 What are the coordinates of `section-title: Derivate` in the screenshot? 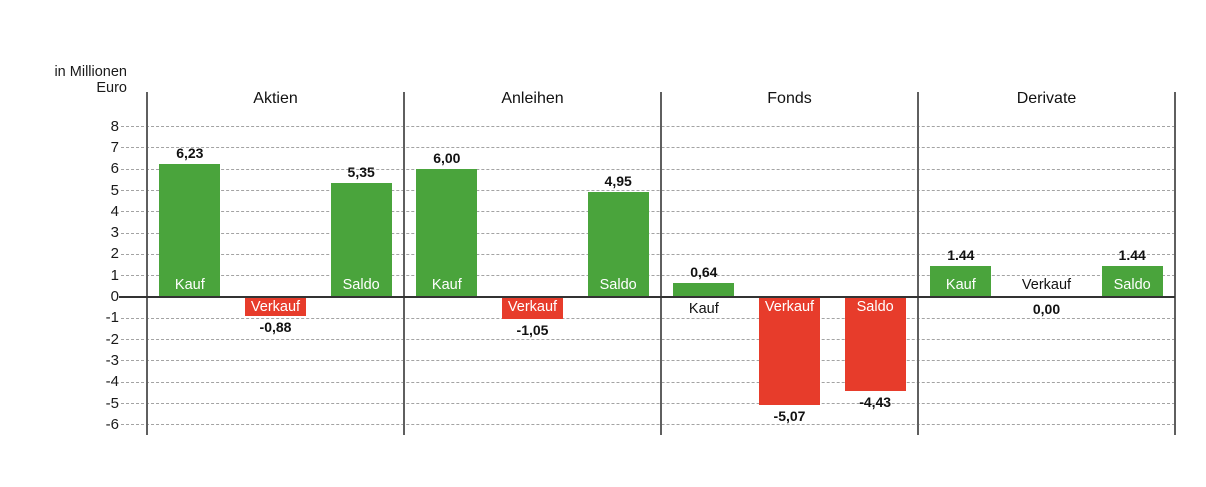 It's located at (1046, 98).